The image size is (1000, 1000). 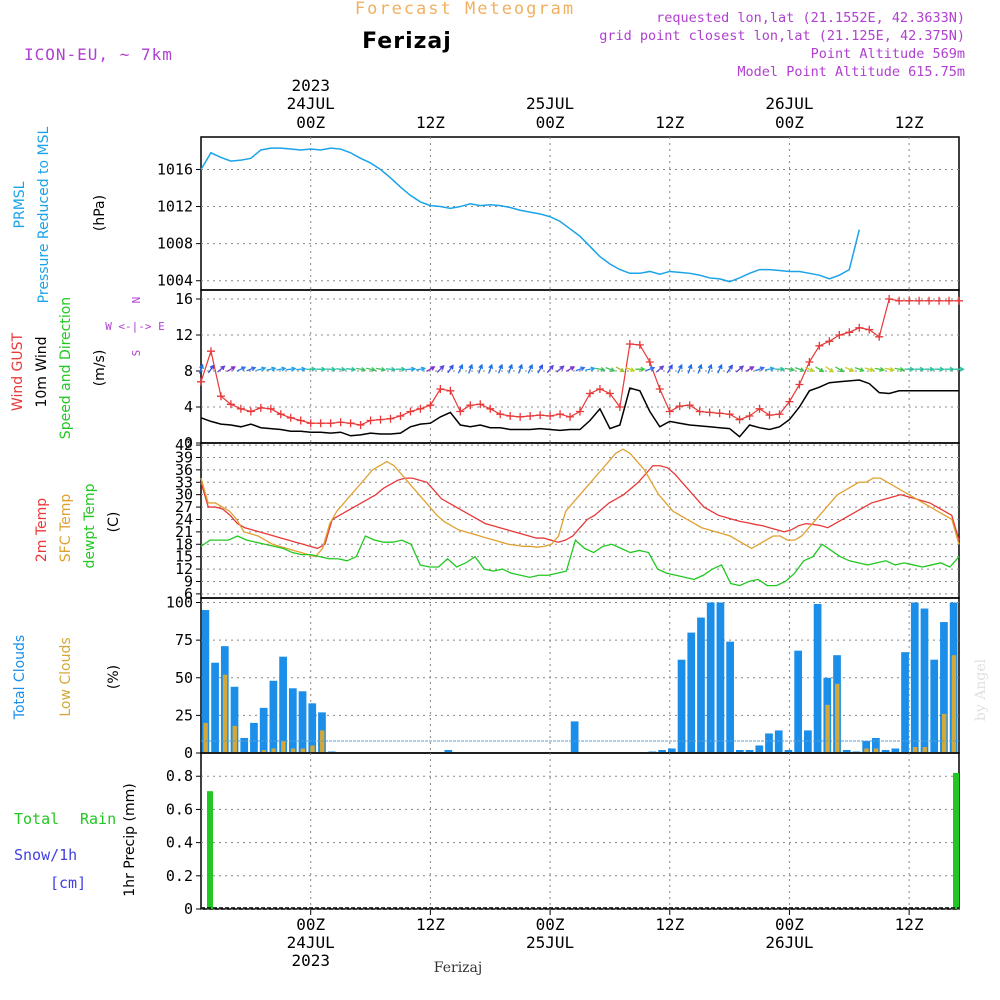 What do you see at coordinates (130, 839) in the screenshot?
I see `precip-unit: 1hr Precip (mm)` at bounding box center [130, 839].